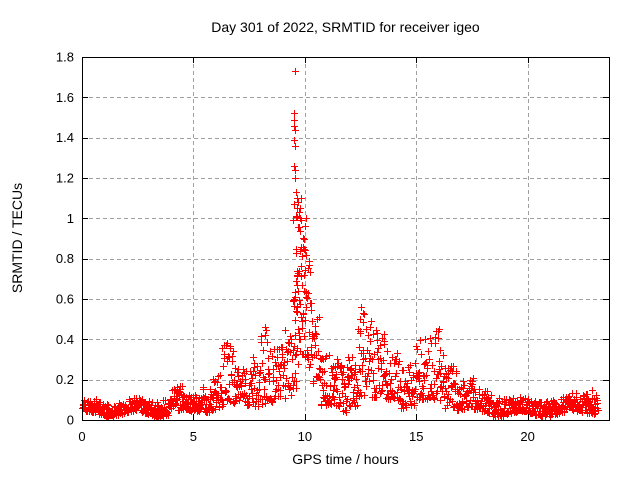 The height and width of the screenshot is (480, 640). Describe the element at coordinates (193, 436) in the screenshot. I see `x-tick-label: 5` at that location.